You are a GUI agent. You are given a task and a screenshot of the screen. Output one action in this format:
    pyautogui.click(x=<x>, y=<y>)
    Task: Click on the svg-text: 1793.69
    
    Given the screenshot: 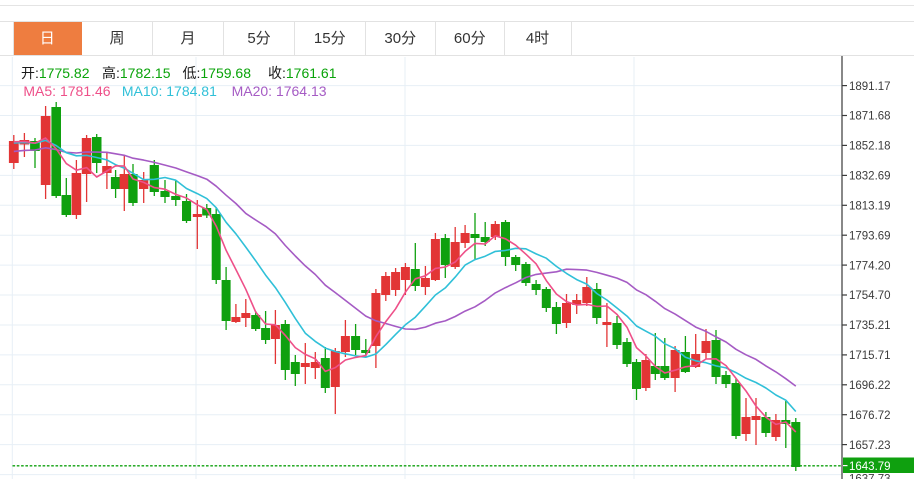 What is the action you would take?
    pyautogui.click(x=870, y=236)
    